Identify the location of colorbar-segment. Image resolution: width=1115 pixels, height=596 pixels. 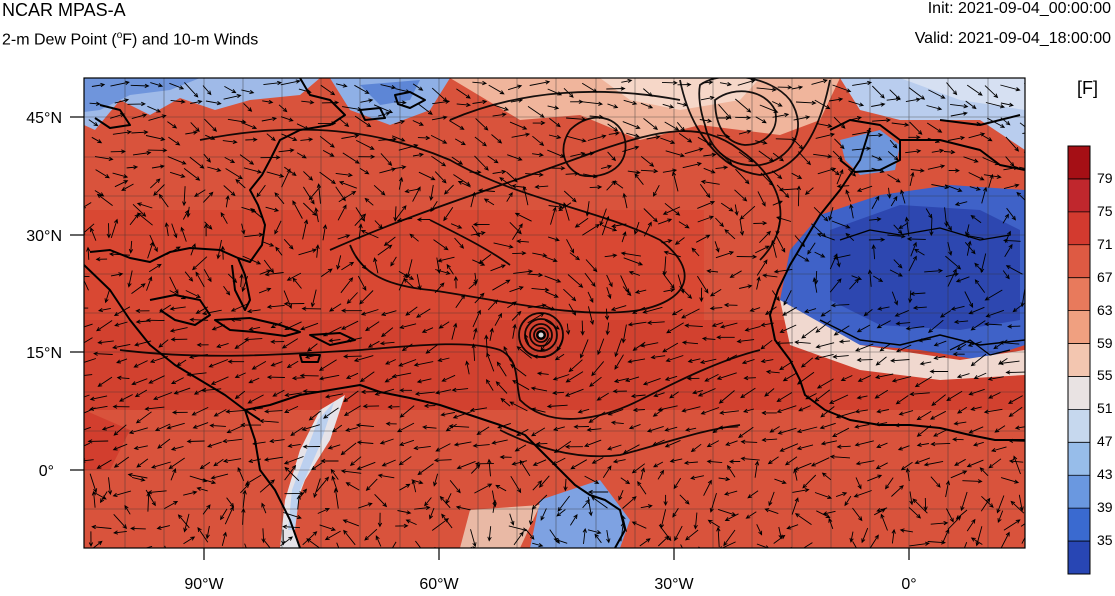
(1079, 459).